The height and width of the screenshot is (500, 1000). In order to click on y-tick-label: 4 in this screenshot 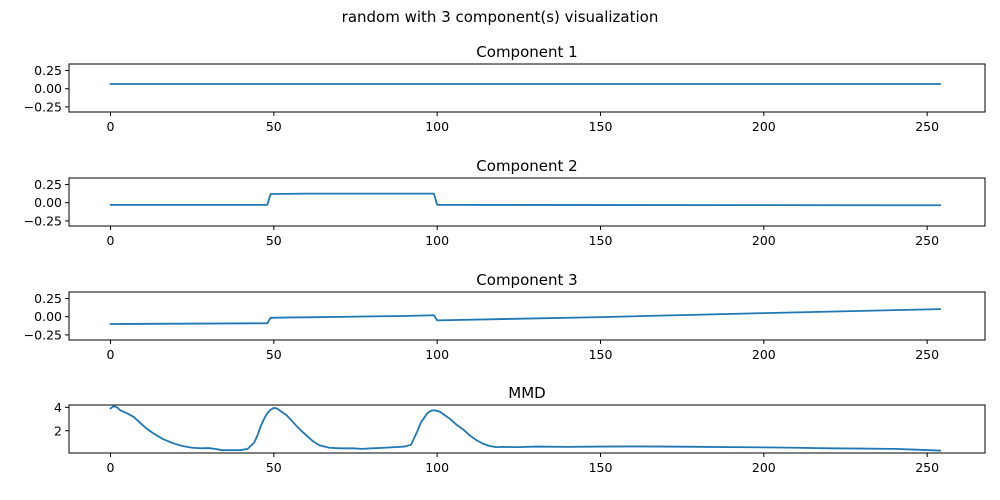, I will do `click(58, 407)`.